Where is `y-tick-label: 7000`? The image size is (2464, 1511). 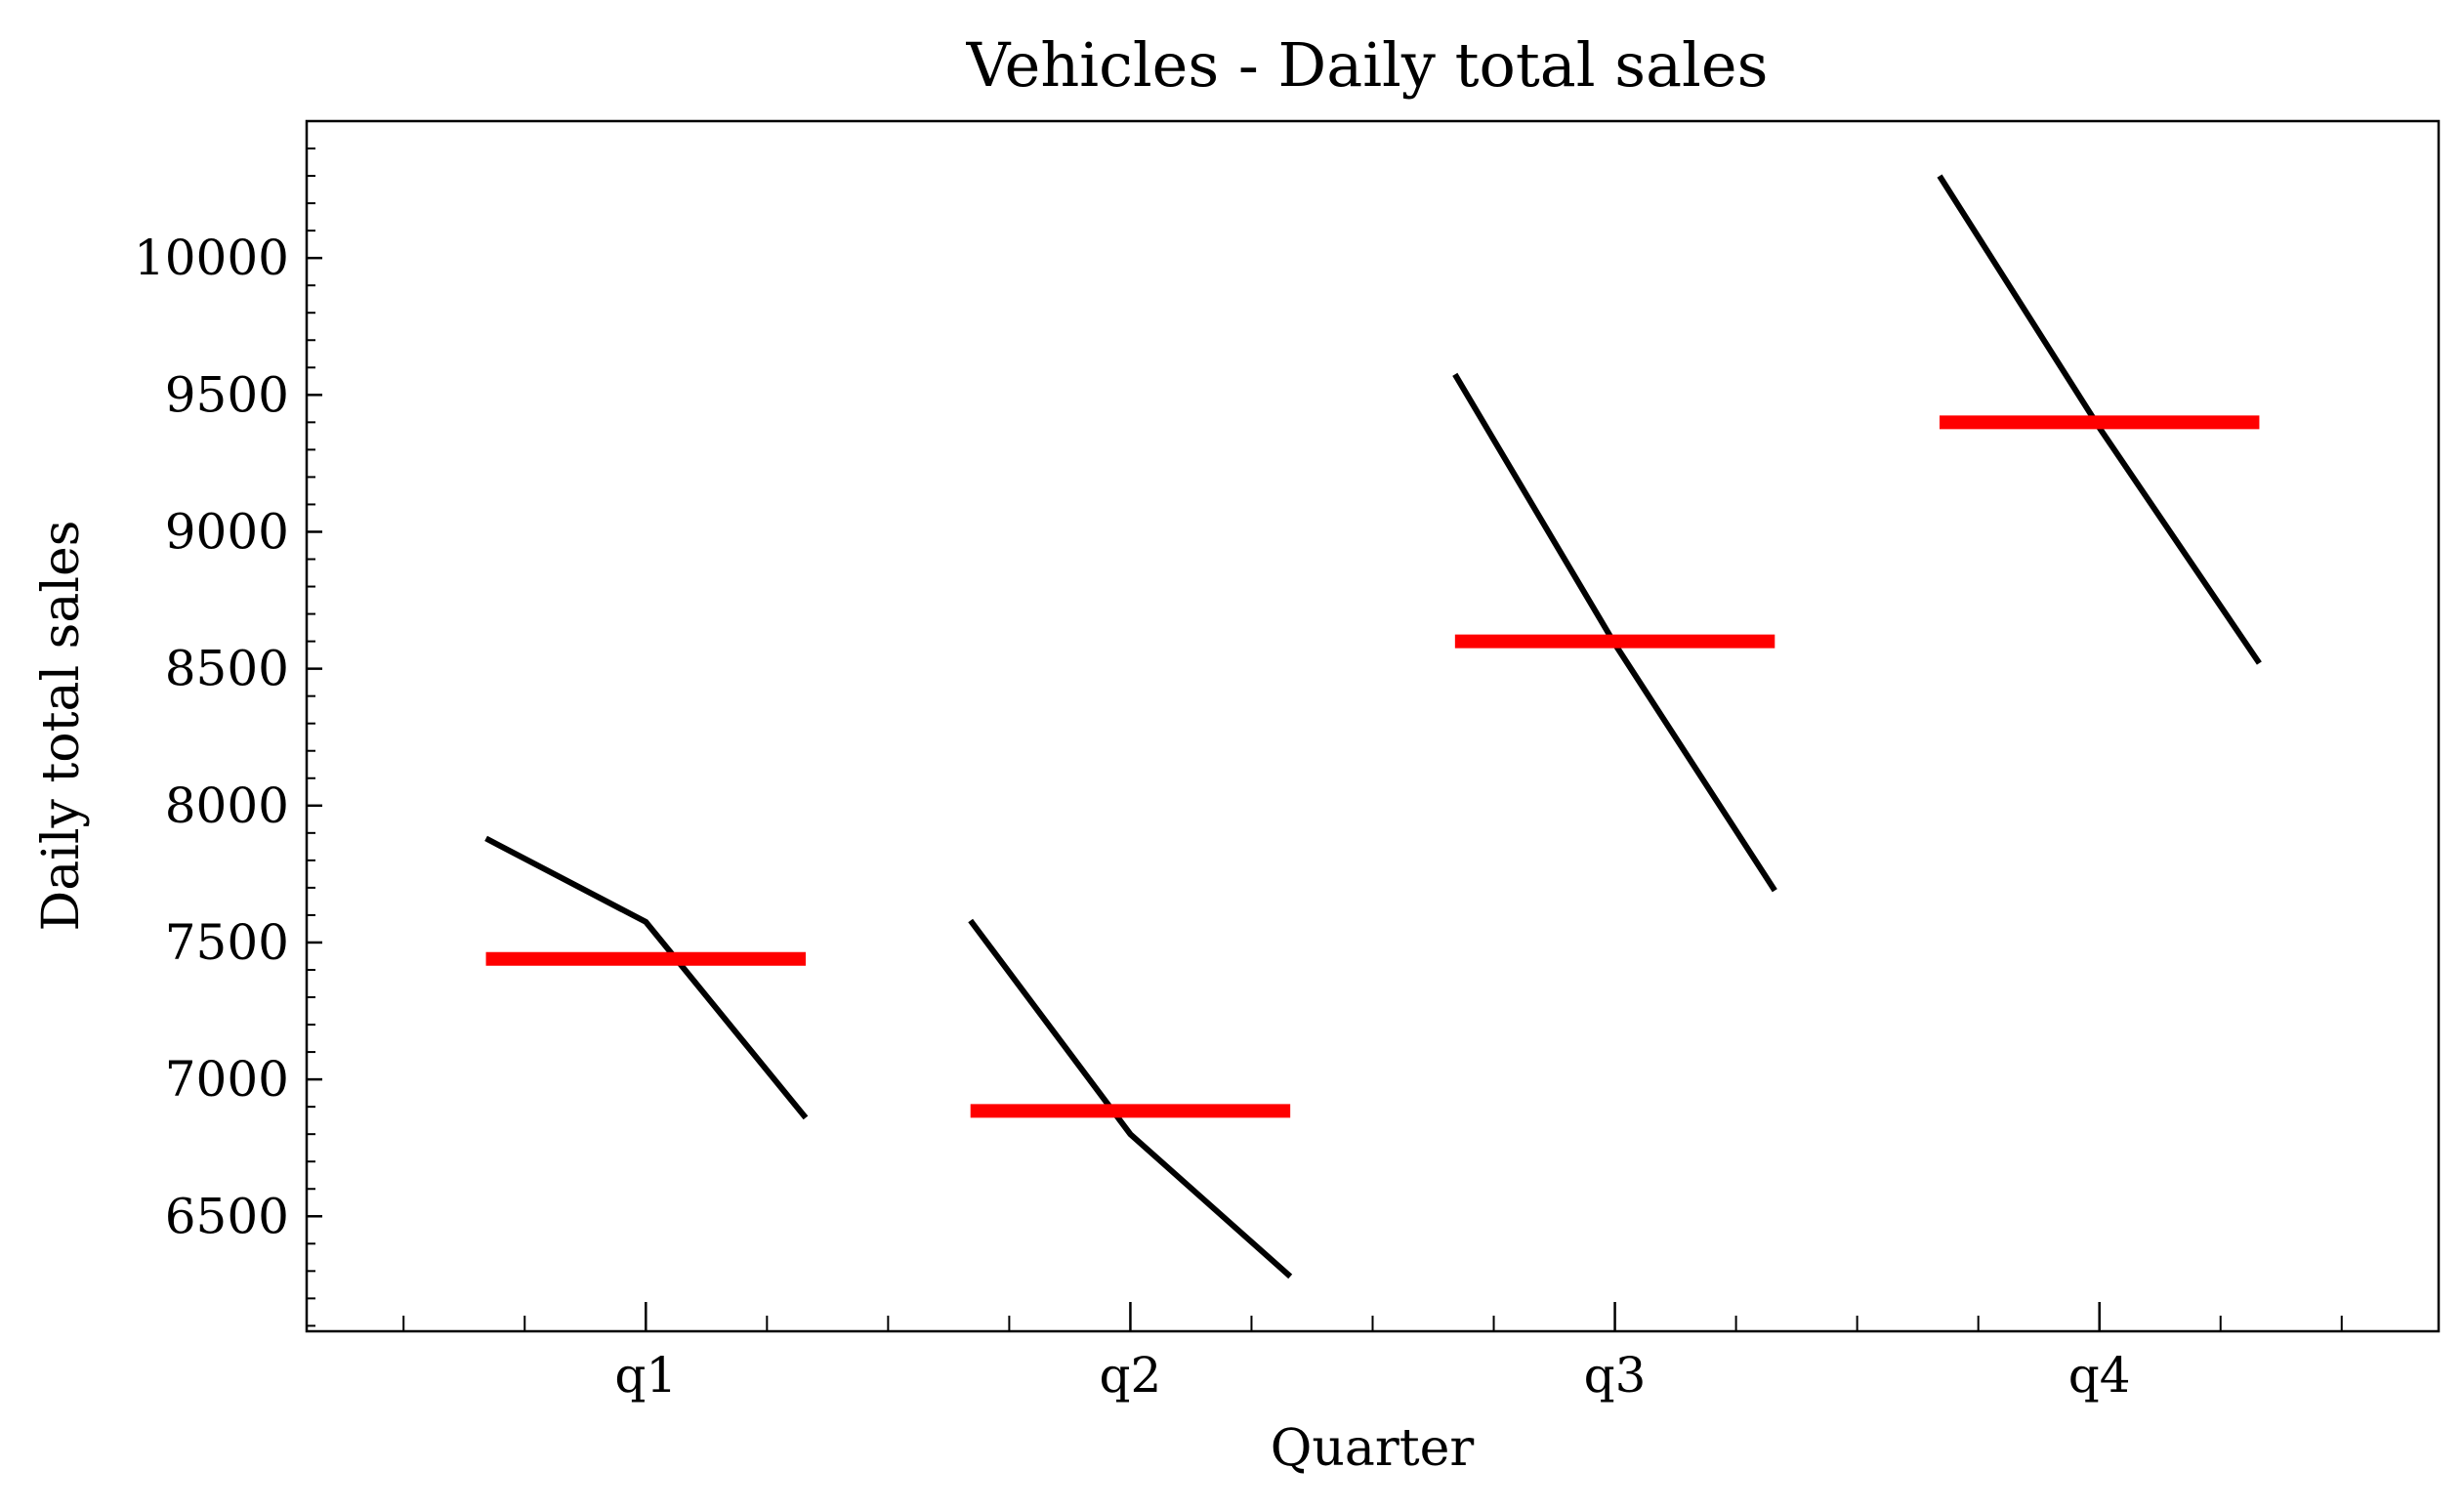 y-tick-label: 7000 is located at coordinates (227, 1079).